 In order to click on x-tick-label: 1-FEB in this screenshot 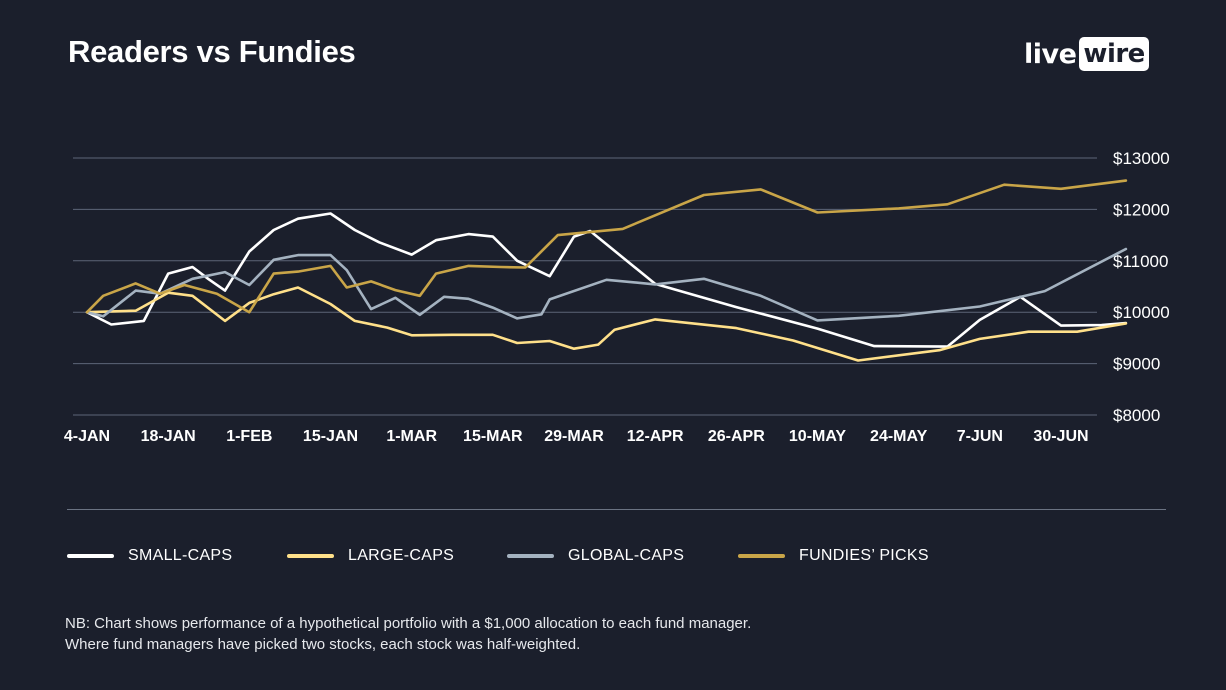, I will do `click(249, 436)`.